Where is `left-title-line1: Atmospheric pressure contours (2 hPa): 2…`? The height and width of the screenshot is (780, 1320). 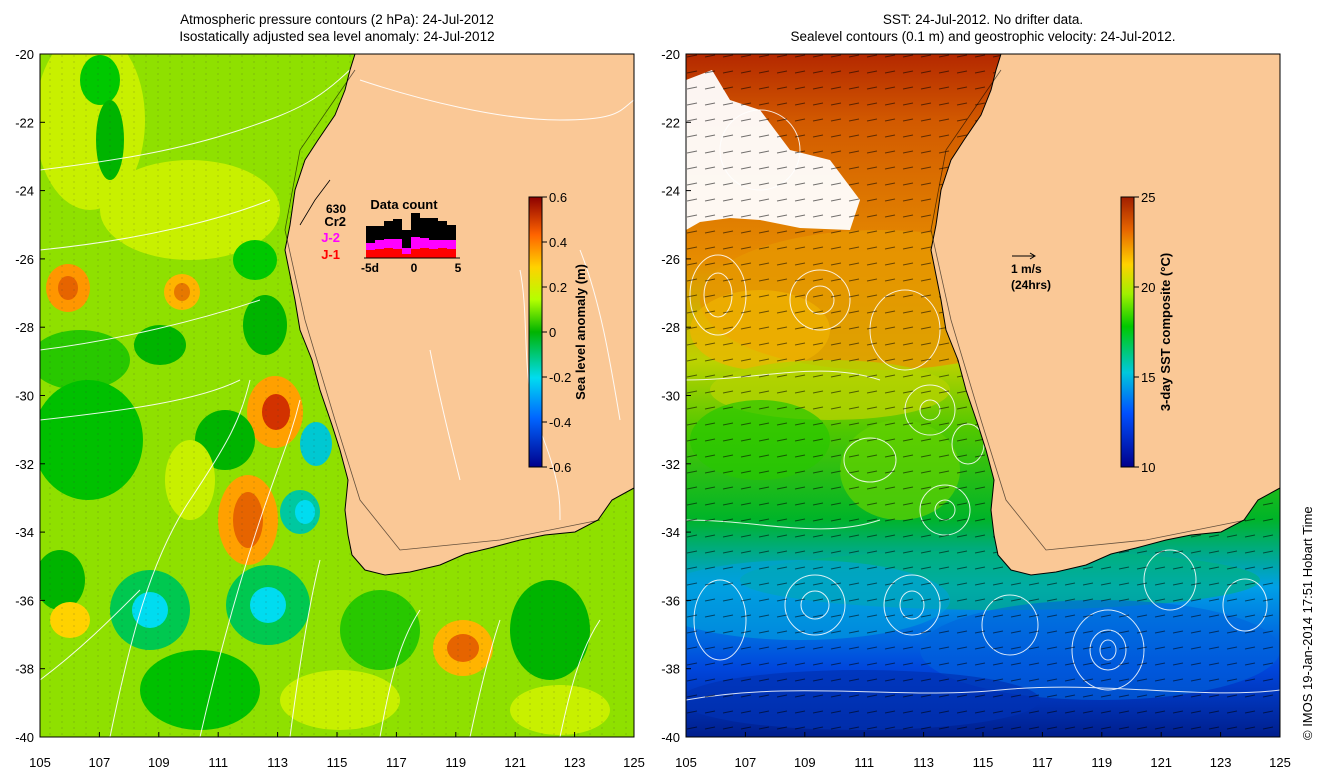 left-title-line1: Atmospheric pressure contours (2 hPa): 2… is located at coordinates (337, 19).